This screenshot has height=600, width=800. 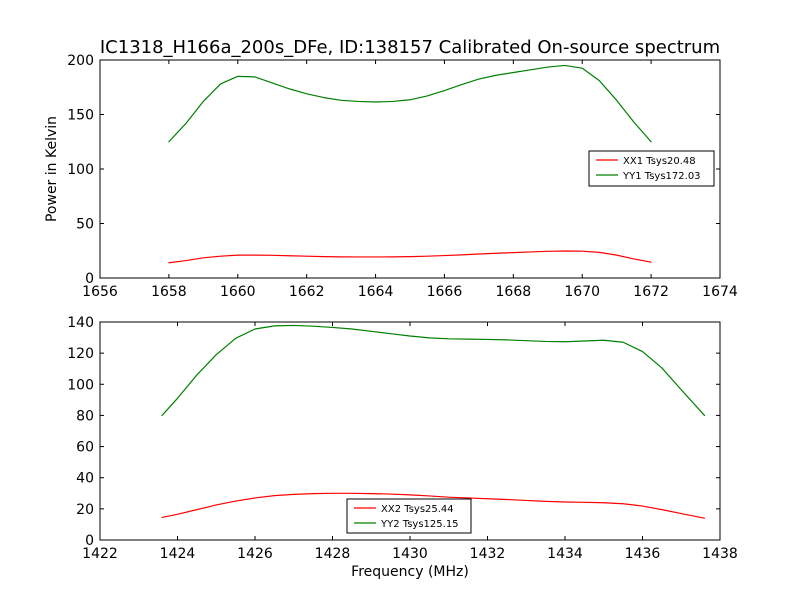 What do you see at coordinates (417, 509) in the screenshot?
I see `legend-entry-label: XX2 Tsys25.44` at bounding box center [417, 509].